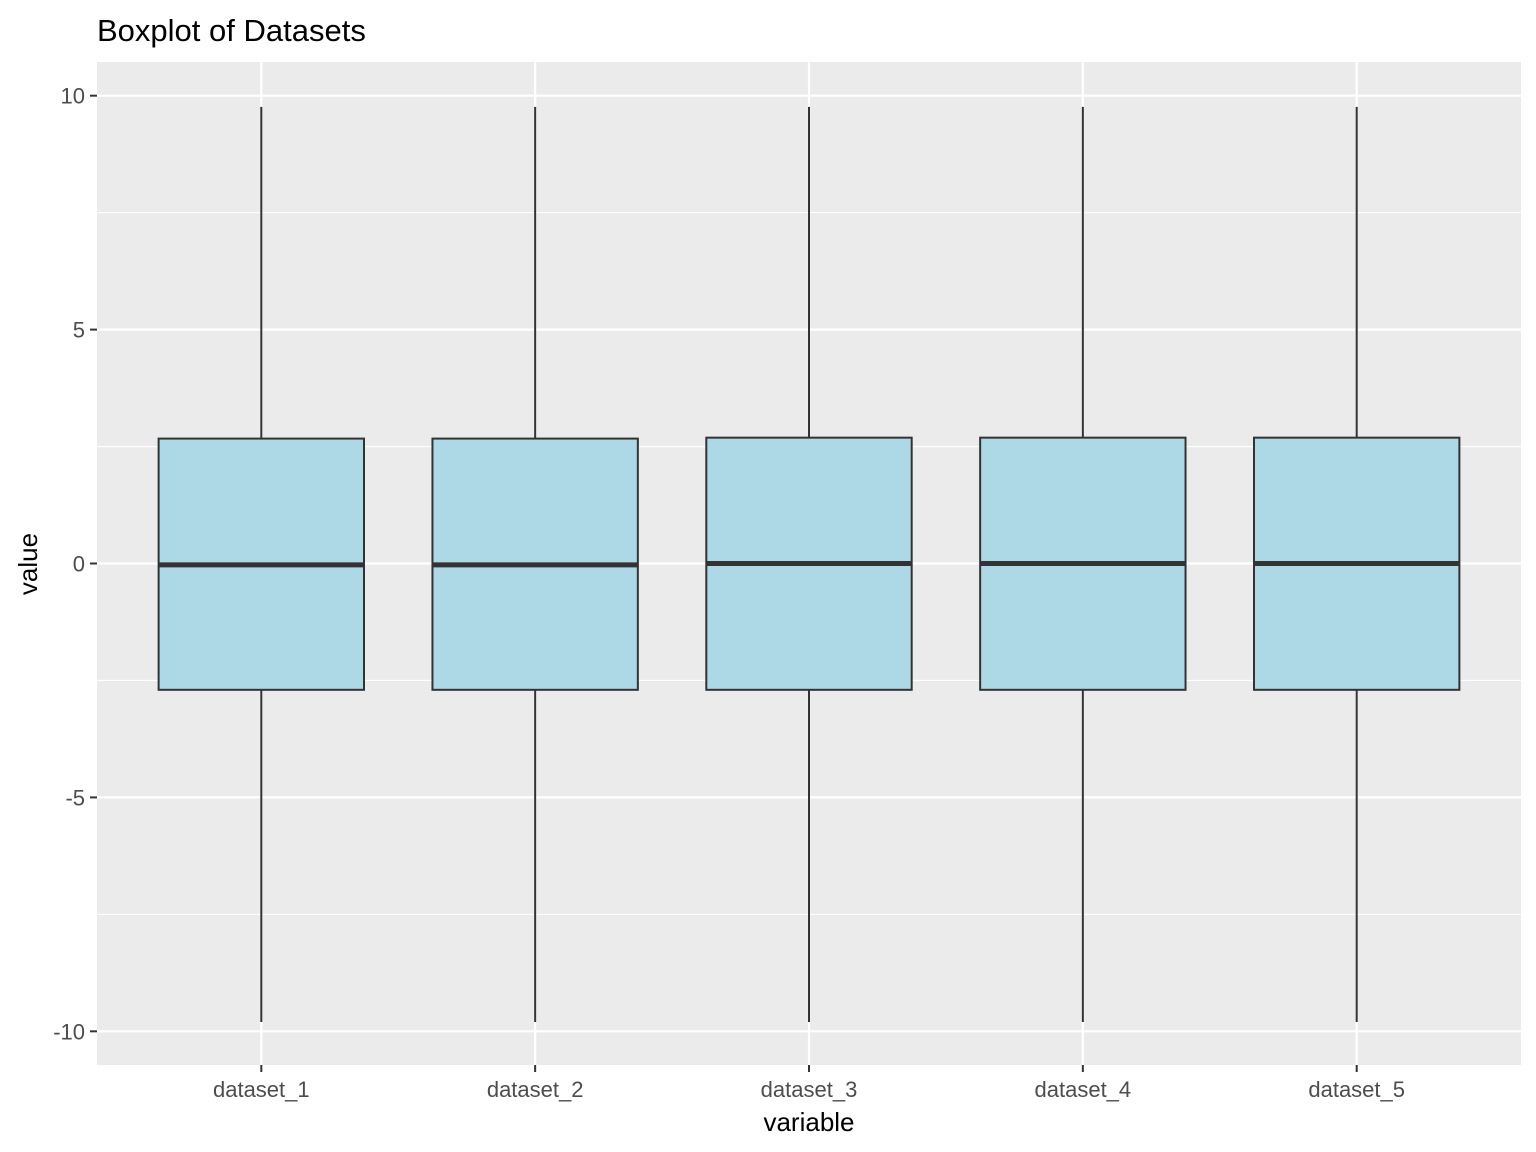 The image size is (1536, 1152). What do you see at coordinates (69, 1031) in the screenshot?
I see `y-tick-label: -10` at bounding box center [69, 1031].